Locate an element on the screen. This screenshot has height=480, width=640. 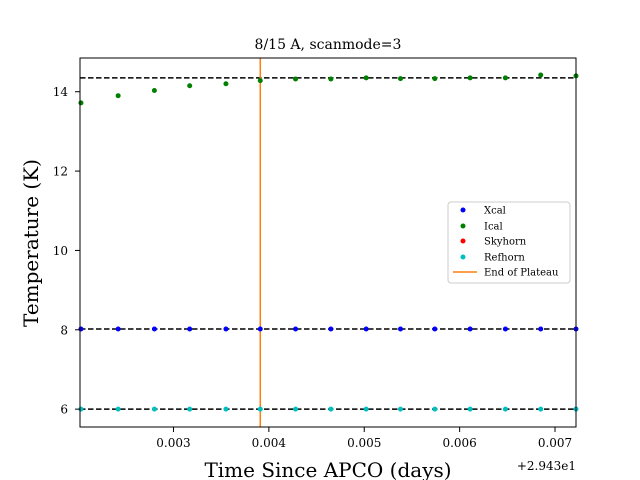
legend-marker-refhorn is located at coordinates (463, 257).